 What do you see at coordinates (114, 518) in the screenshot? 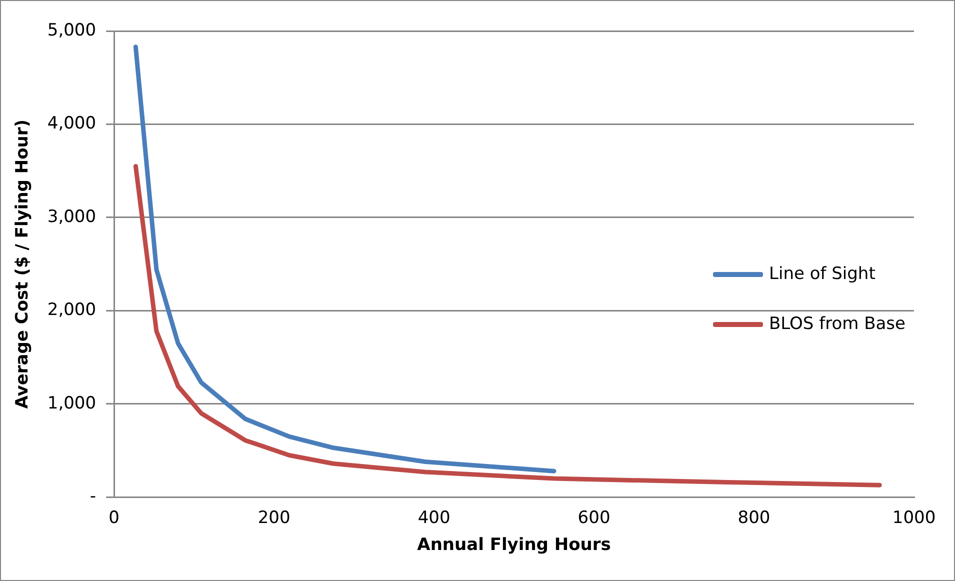
I see `x-tick-label: 0` at bounding box center [114, 518].